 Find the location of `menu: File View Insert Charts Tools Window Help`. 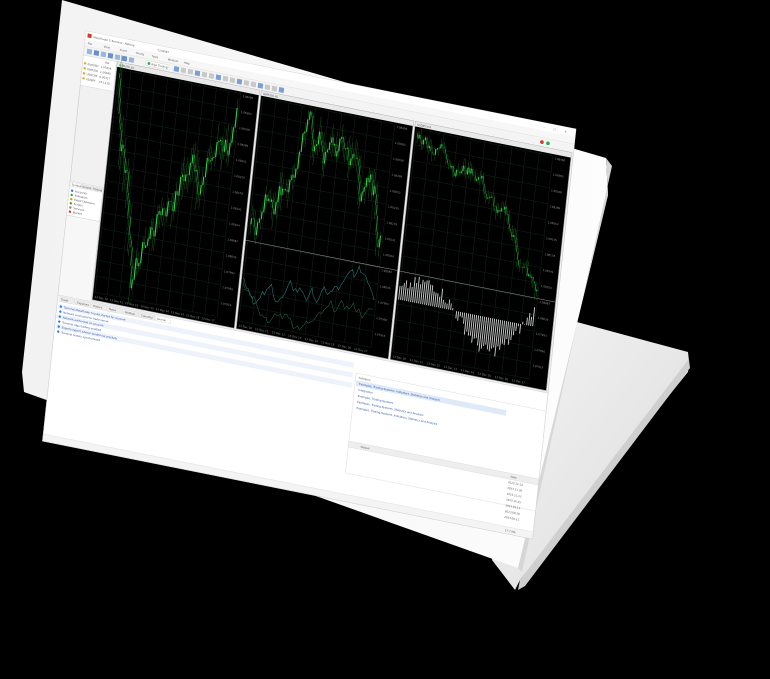

menu: File View Insert Charts Tools Window Help is located at coordinates (139, 53).